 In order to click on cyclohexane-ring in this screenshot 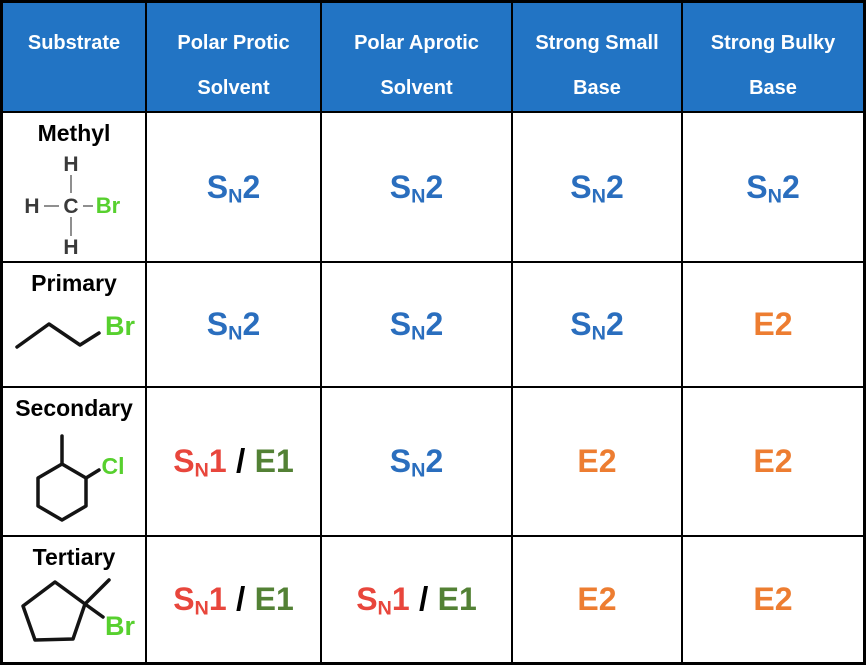, I will do `click(62, 492)`.